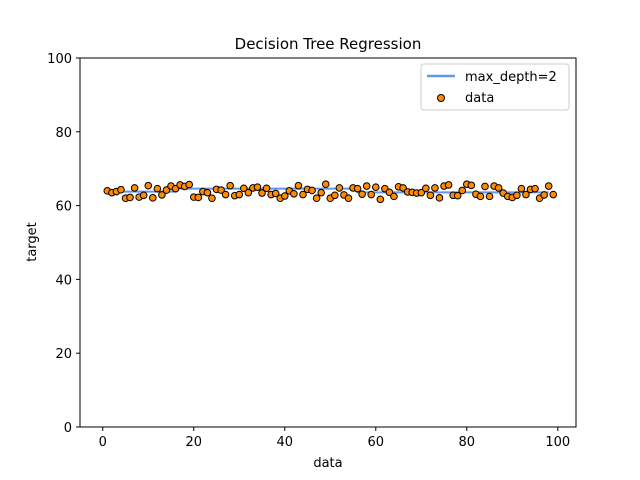  What do you see at coordinates (63, 244) in the screenshot?
I see `y-axis-ticks: 0 20 40 60 80 100` at bounding box center [63, 244].